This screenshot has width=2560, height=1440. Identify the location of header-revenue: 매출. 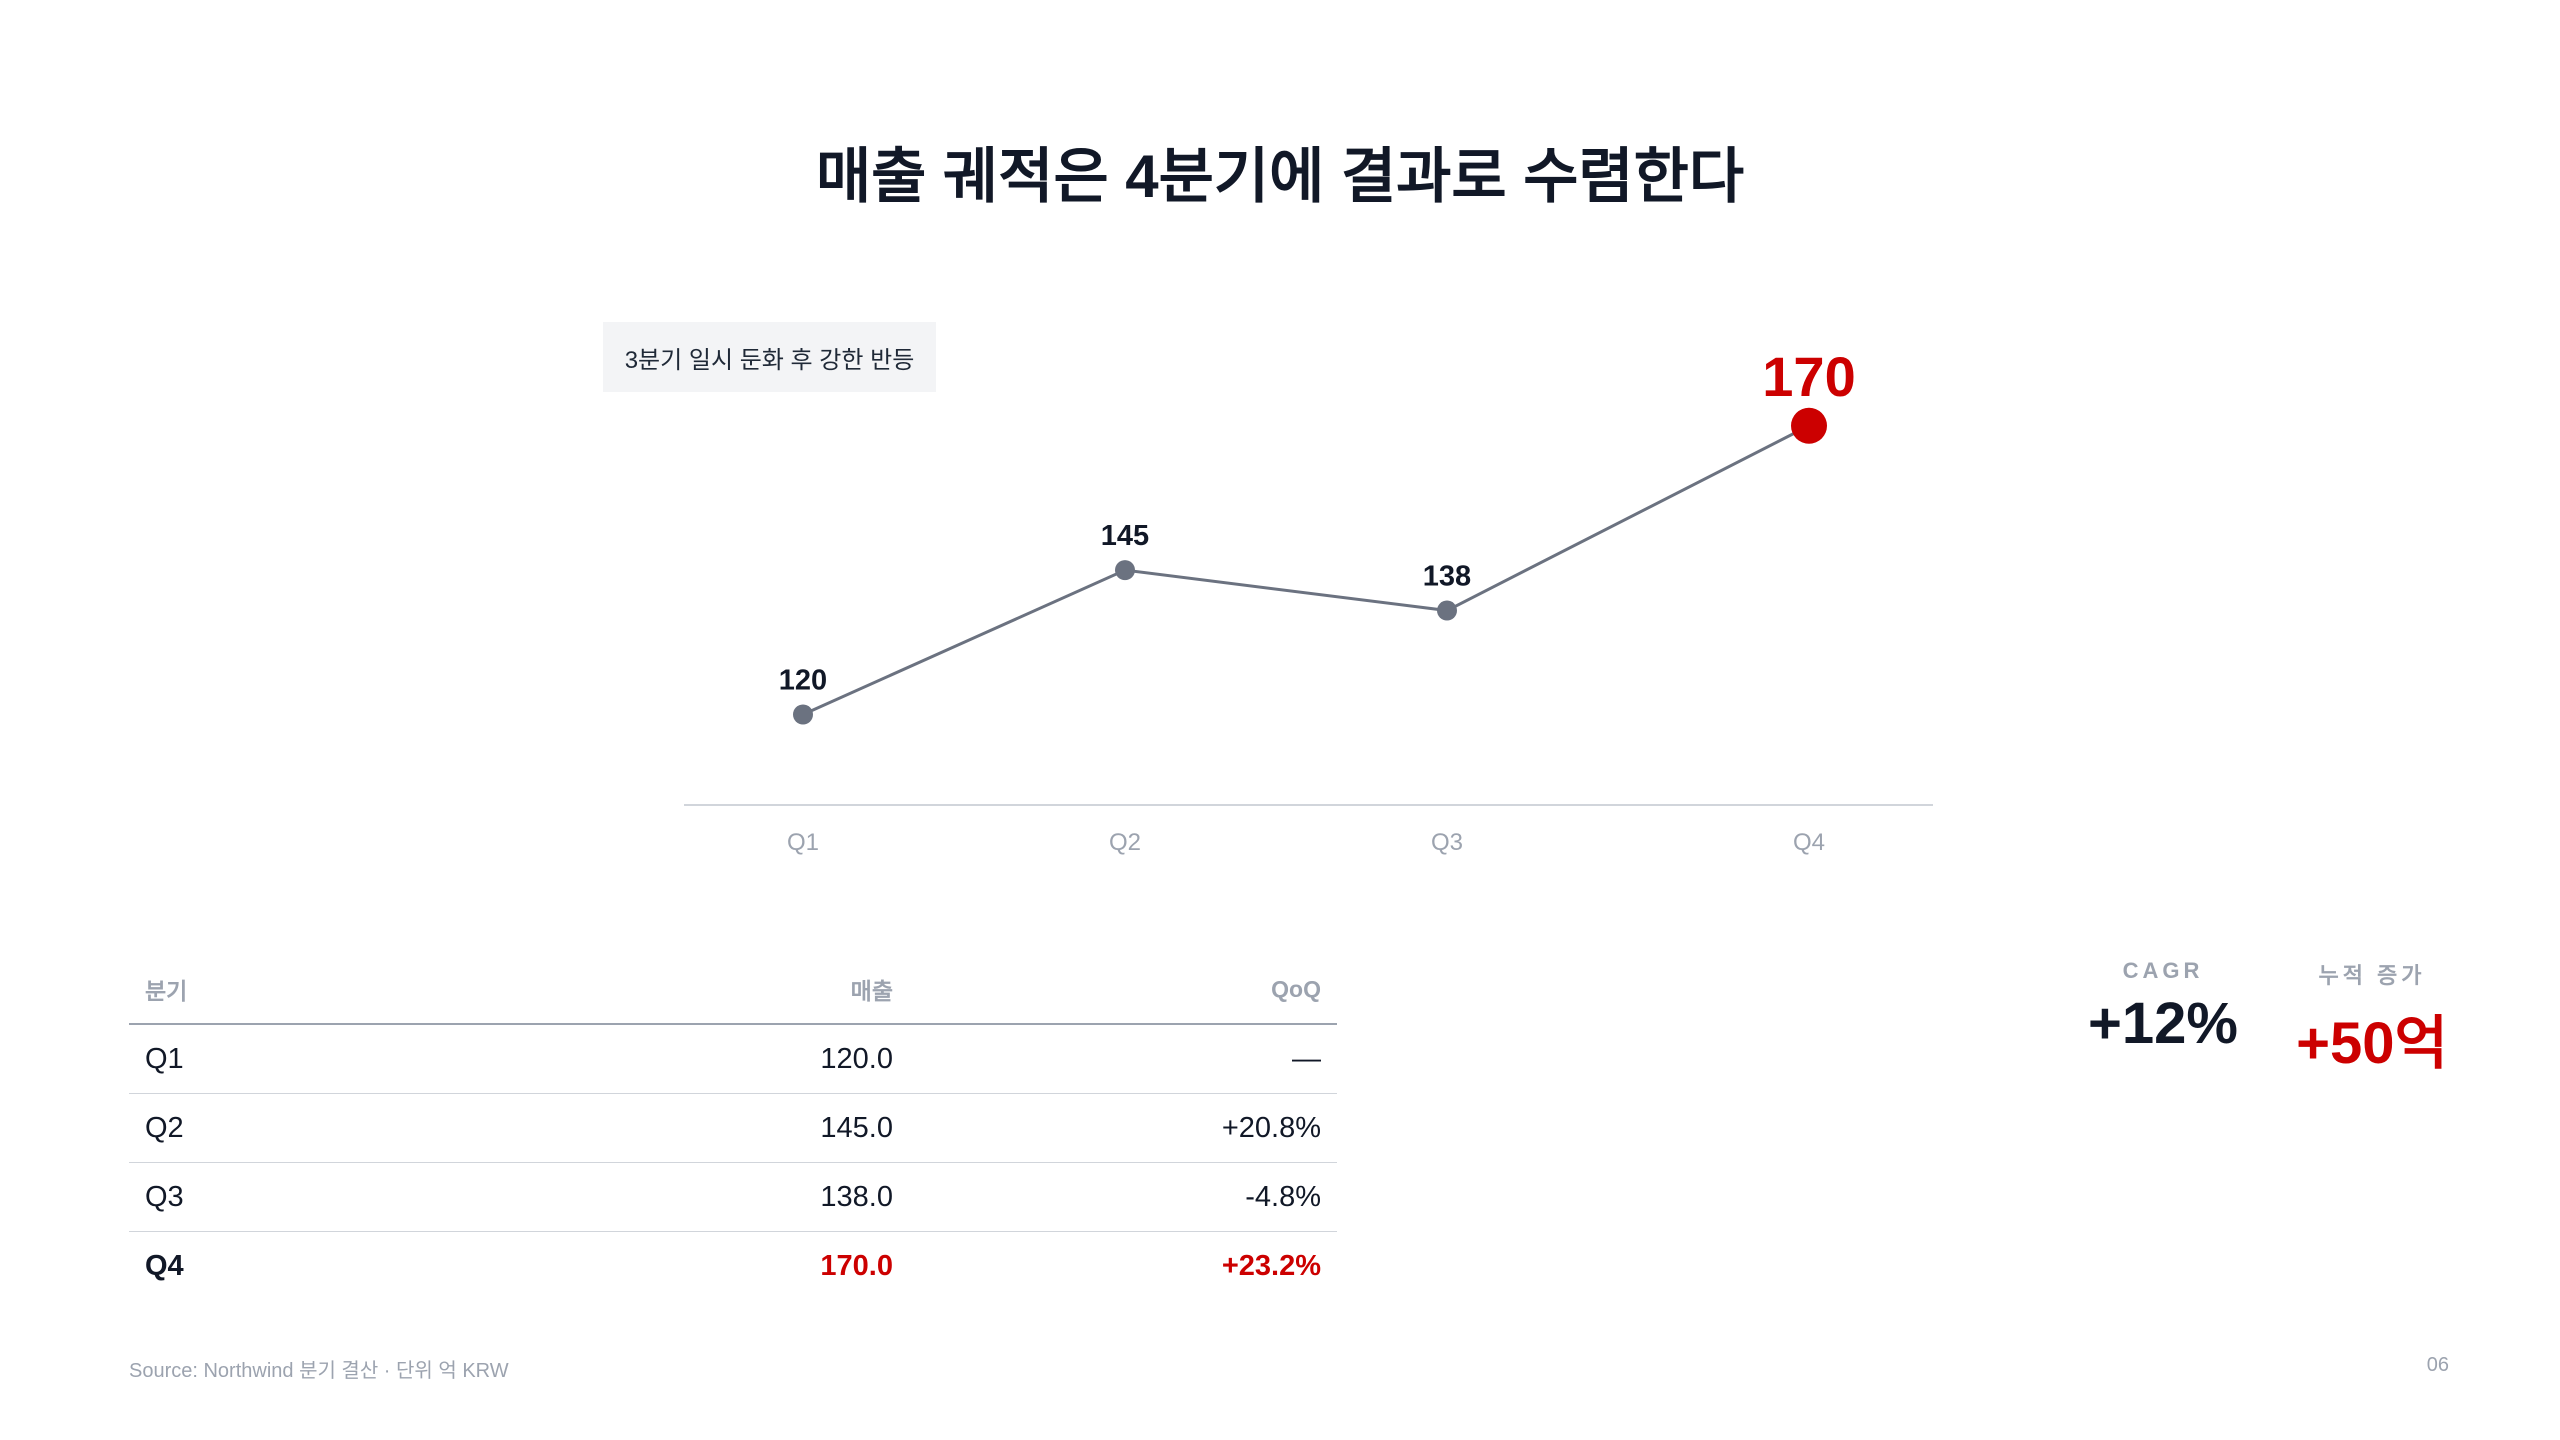
(793, 990).